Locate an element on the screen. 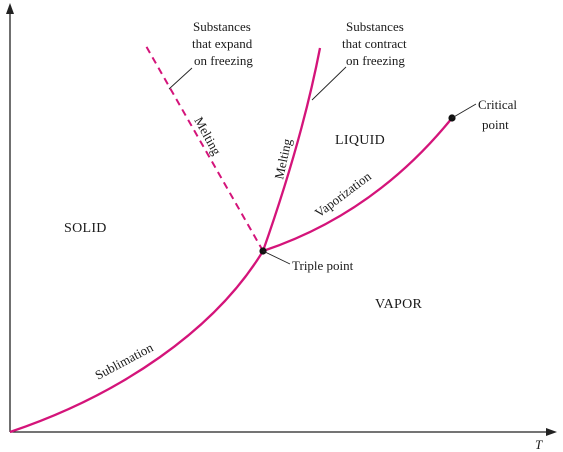 This screenshot has height=452, width=563. x-axis-arrow is located at coordinates (551, 432).